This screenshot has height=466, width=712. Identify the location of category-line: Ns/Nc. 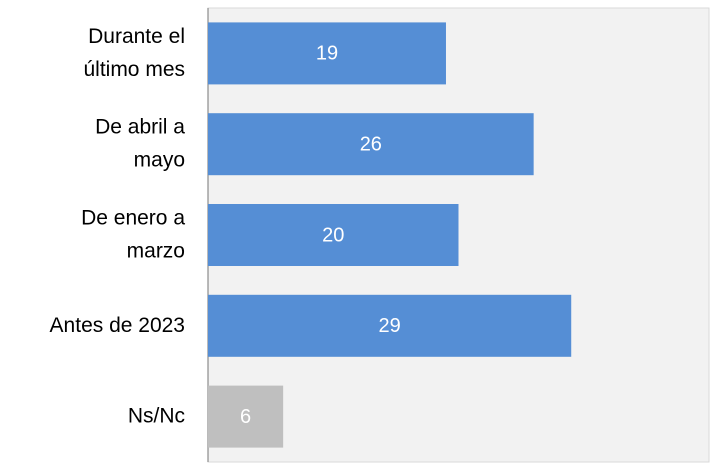
(156, 415).